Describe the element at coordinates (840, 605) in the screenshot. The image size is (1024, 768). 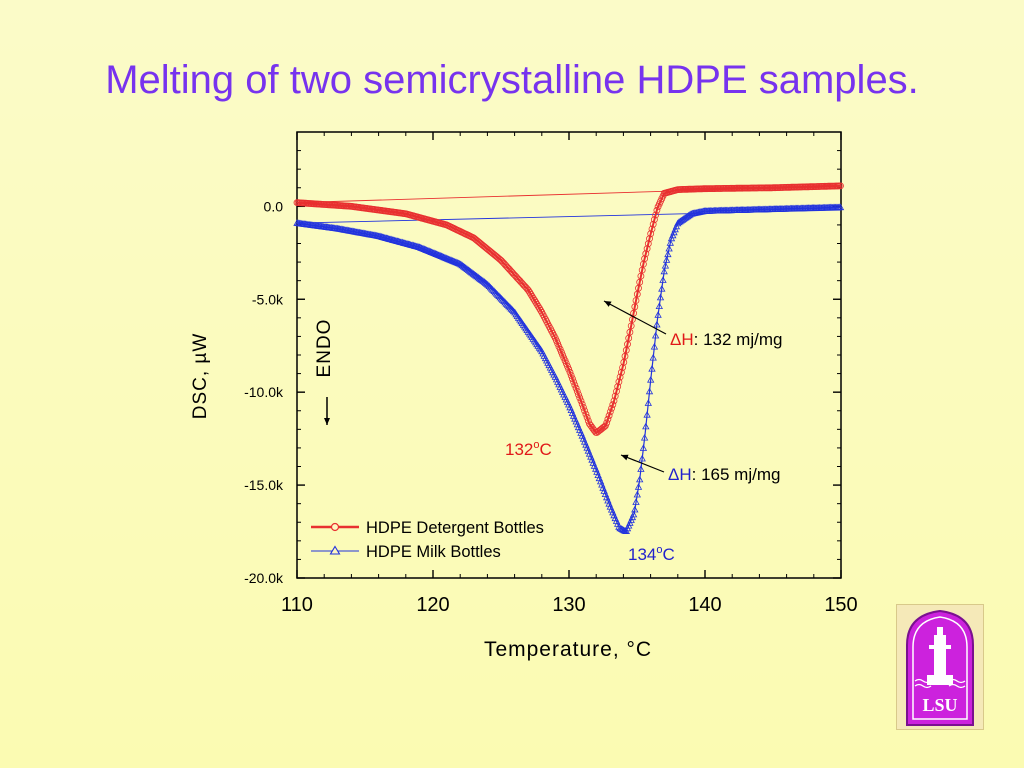
I see `x-tick-label: 150` at that location.